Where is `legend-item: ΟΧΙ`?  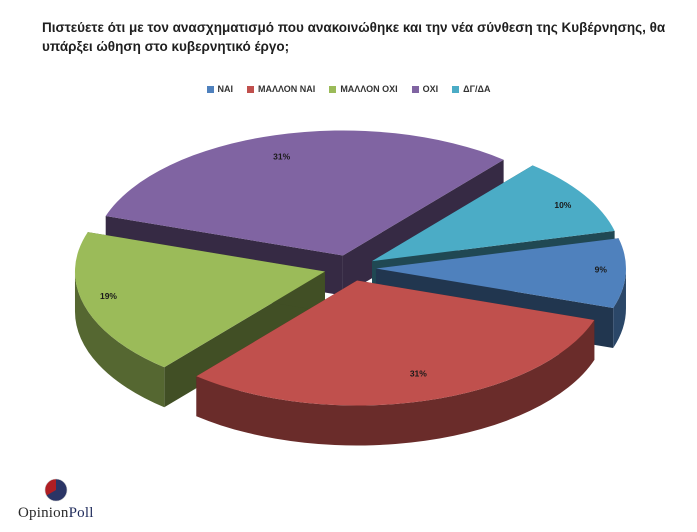
legend-item: ΟΧΙ is located at coordinates (425, 89).